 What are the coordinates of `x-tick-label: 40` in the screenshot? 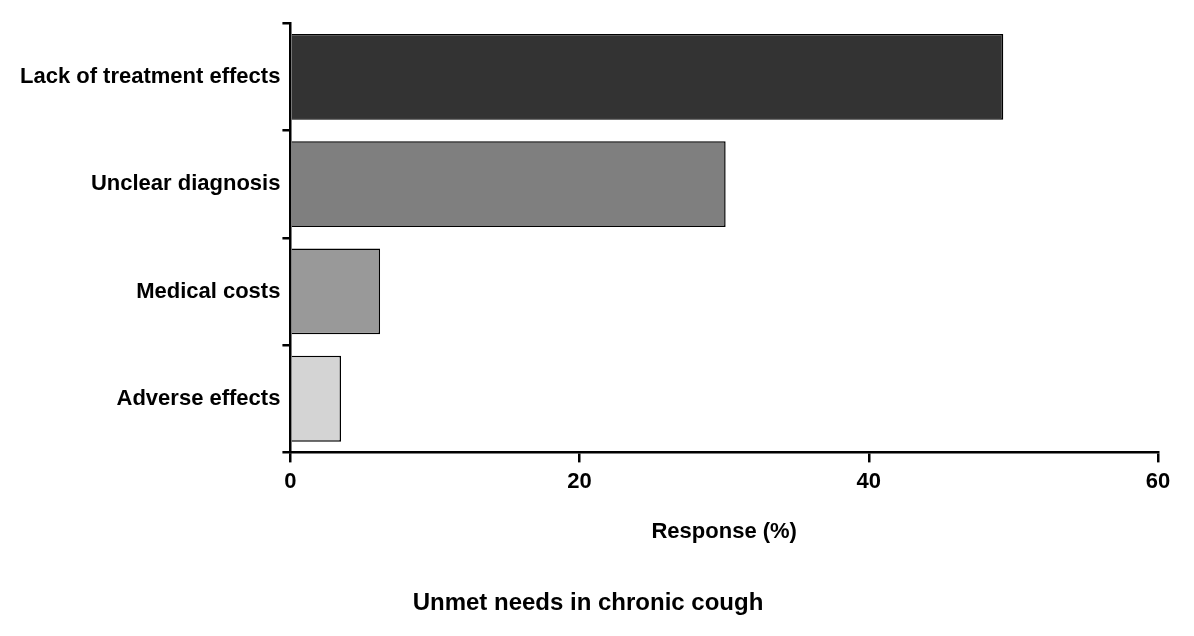 It's located at (869, 480).